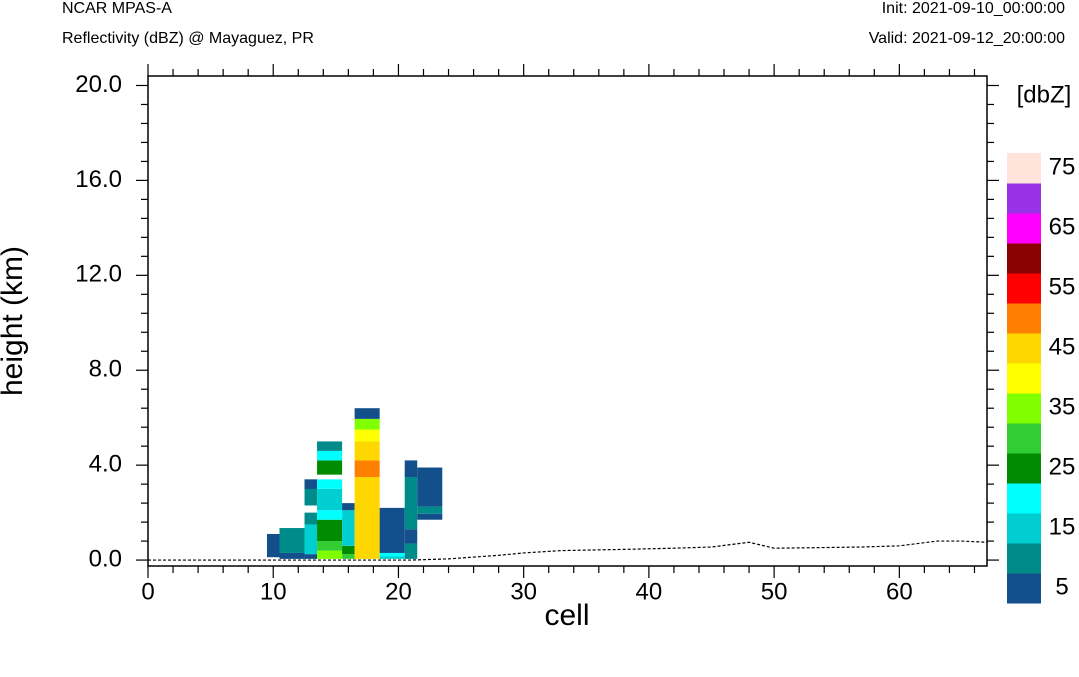 This screenshot has width=1079, height=677. What do you see at coordinates (14, 321) in the screenshot?
I see `y-axis-label: height (km)` at bounding box center [14, 321].